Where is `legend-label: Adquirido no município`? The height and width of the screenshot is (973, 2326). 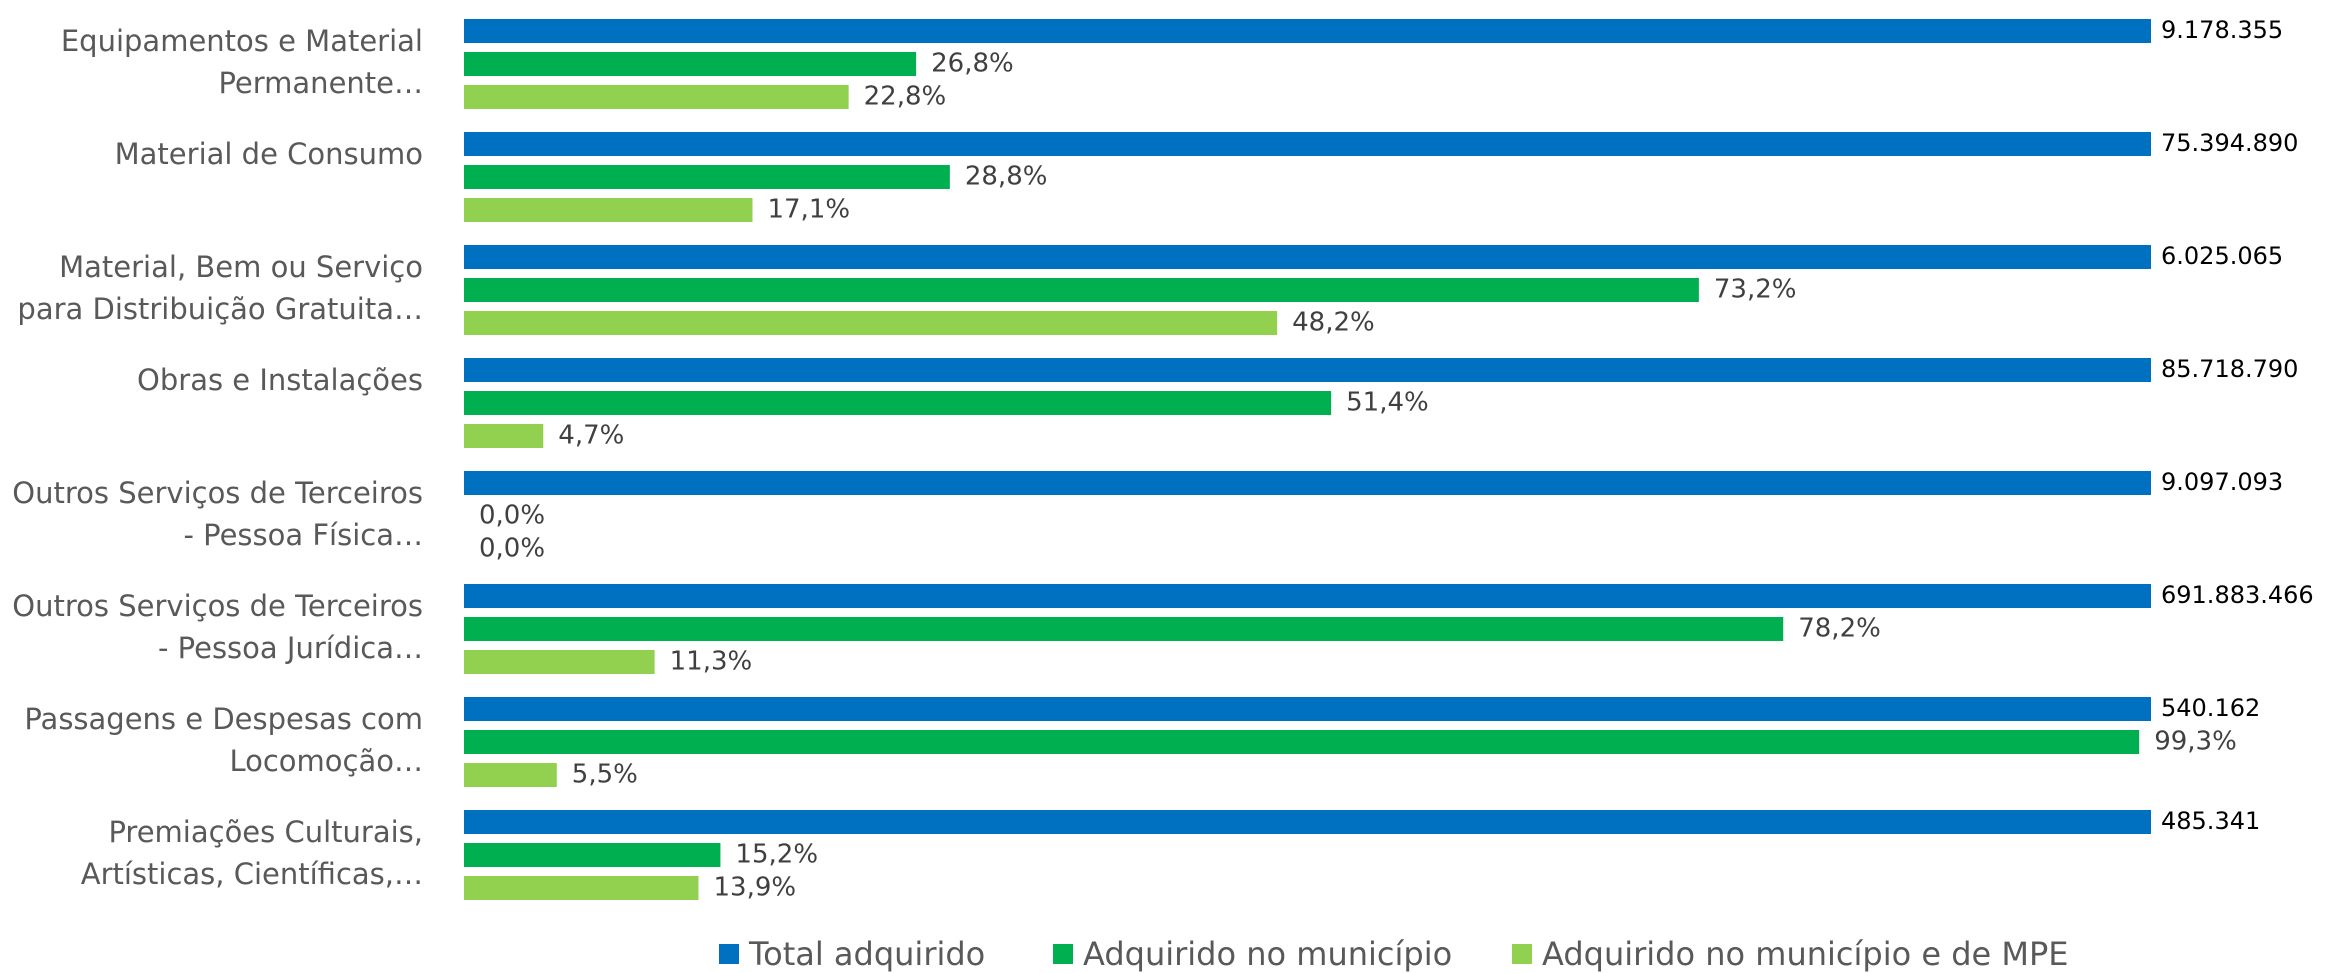 legend-label: Adquirido no município is located at coordinates (1267, 954).